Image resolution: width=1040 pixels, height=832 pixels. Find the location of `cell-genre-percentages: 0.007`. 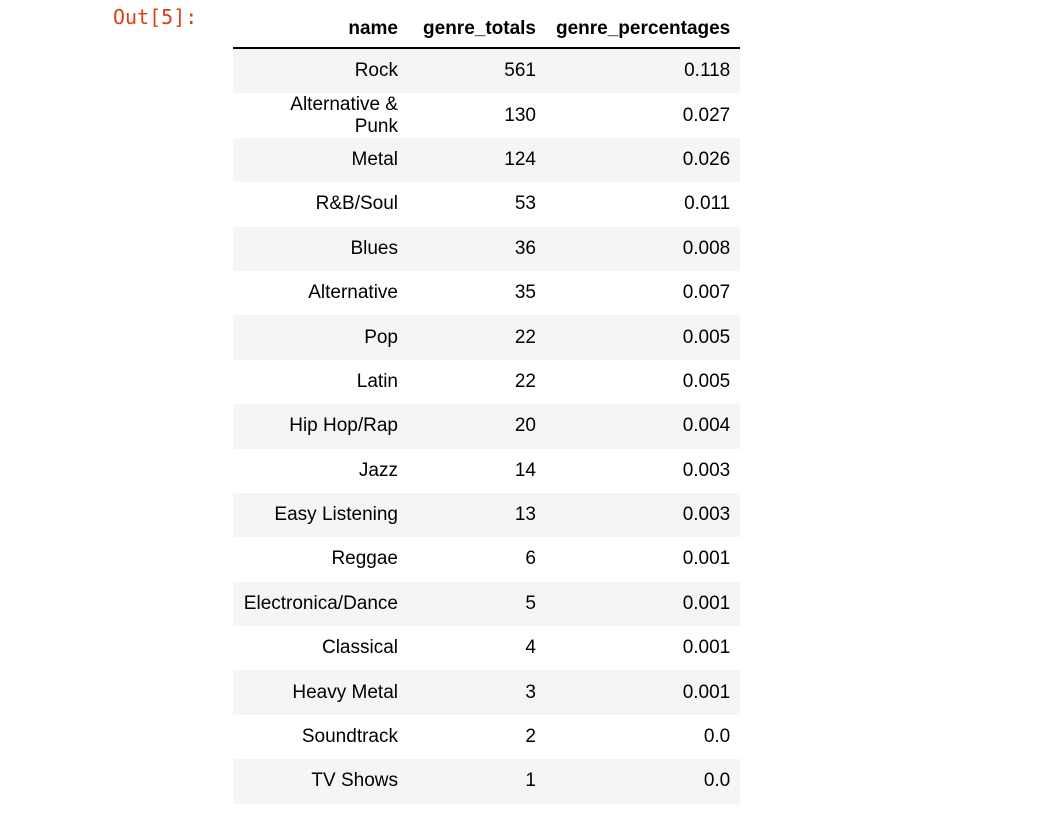

cell-genre-percentages: 0.007 is located at coordinates (706, 293).